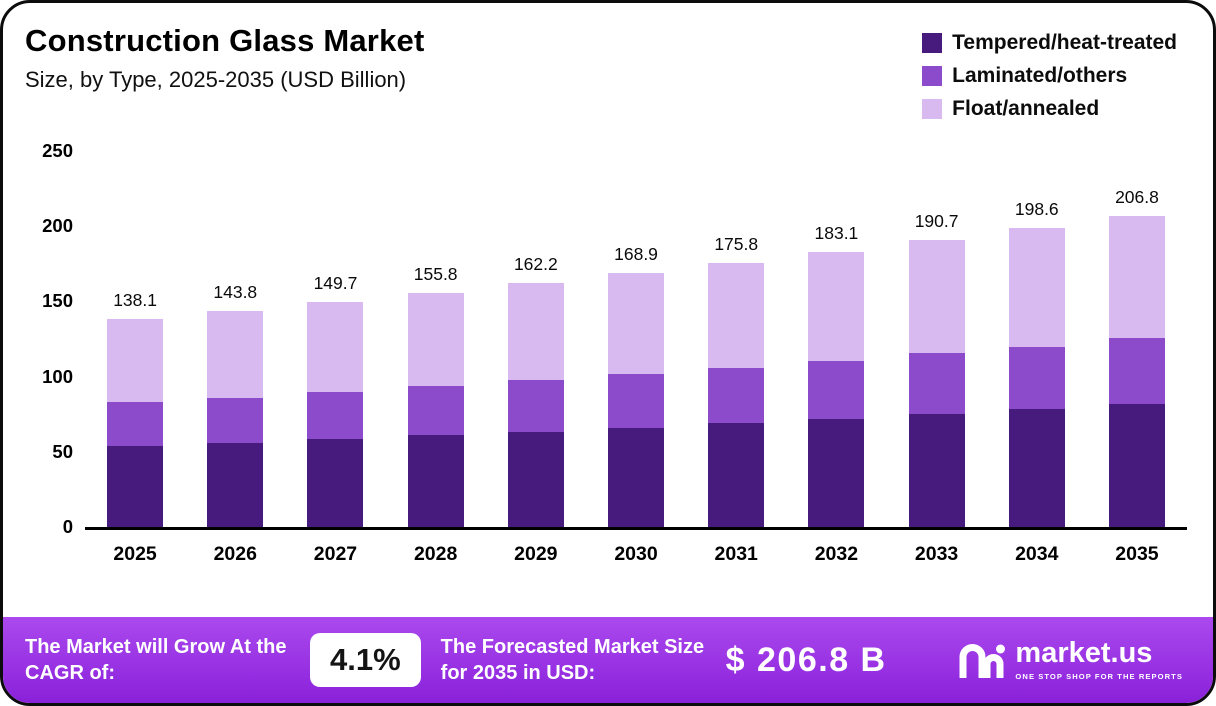 This screenshot has width=1216, height=706. I want to click on bar-column: 198.6, so click(1037, 363).